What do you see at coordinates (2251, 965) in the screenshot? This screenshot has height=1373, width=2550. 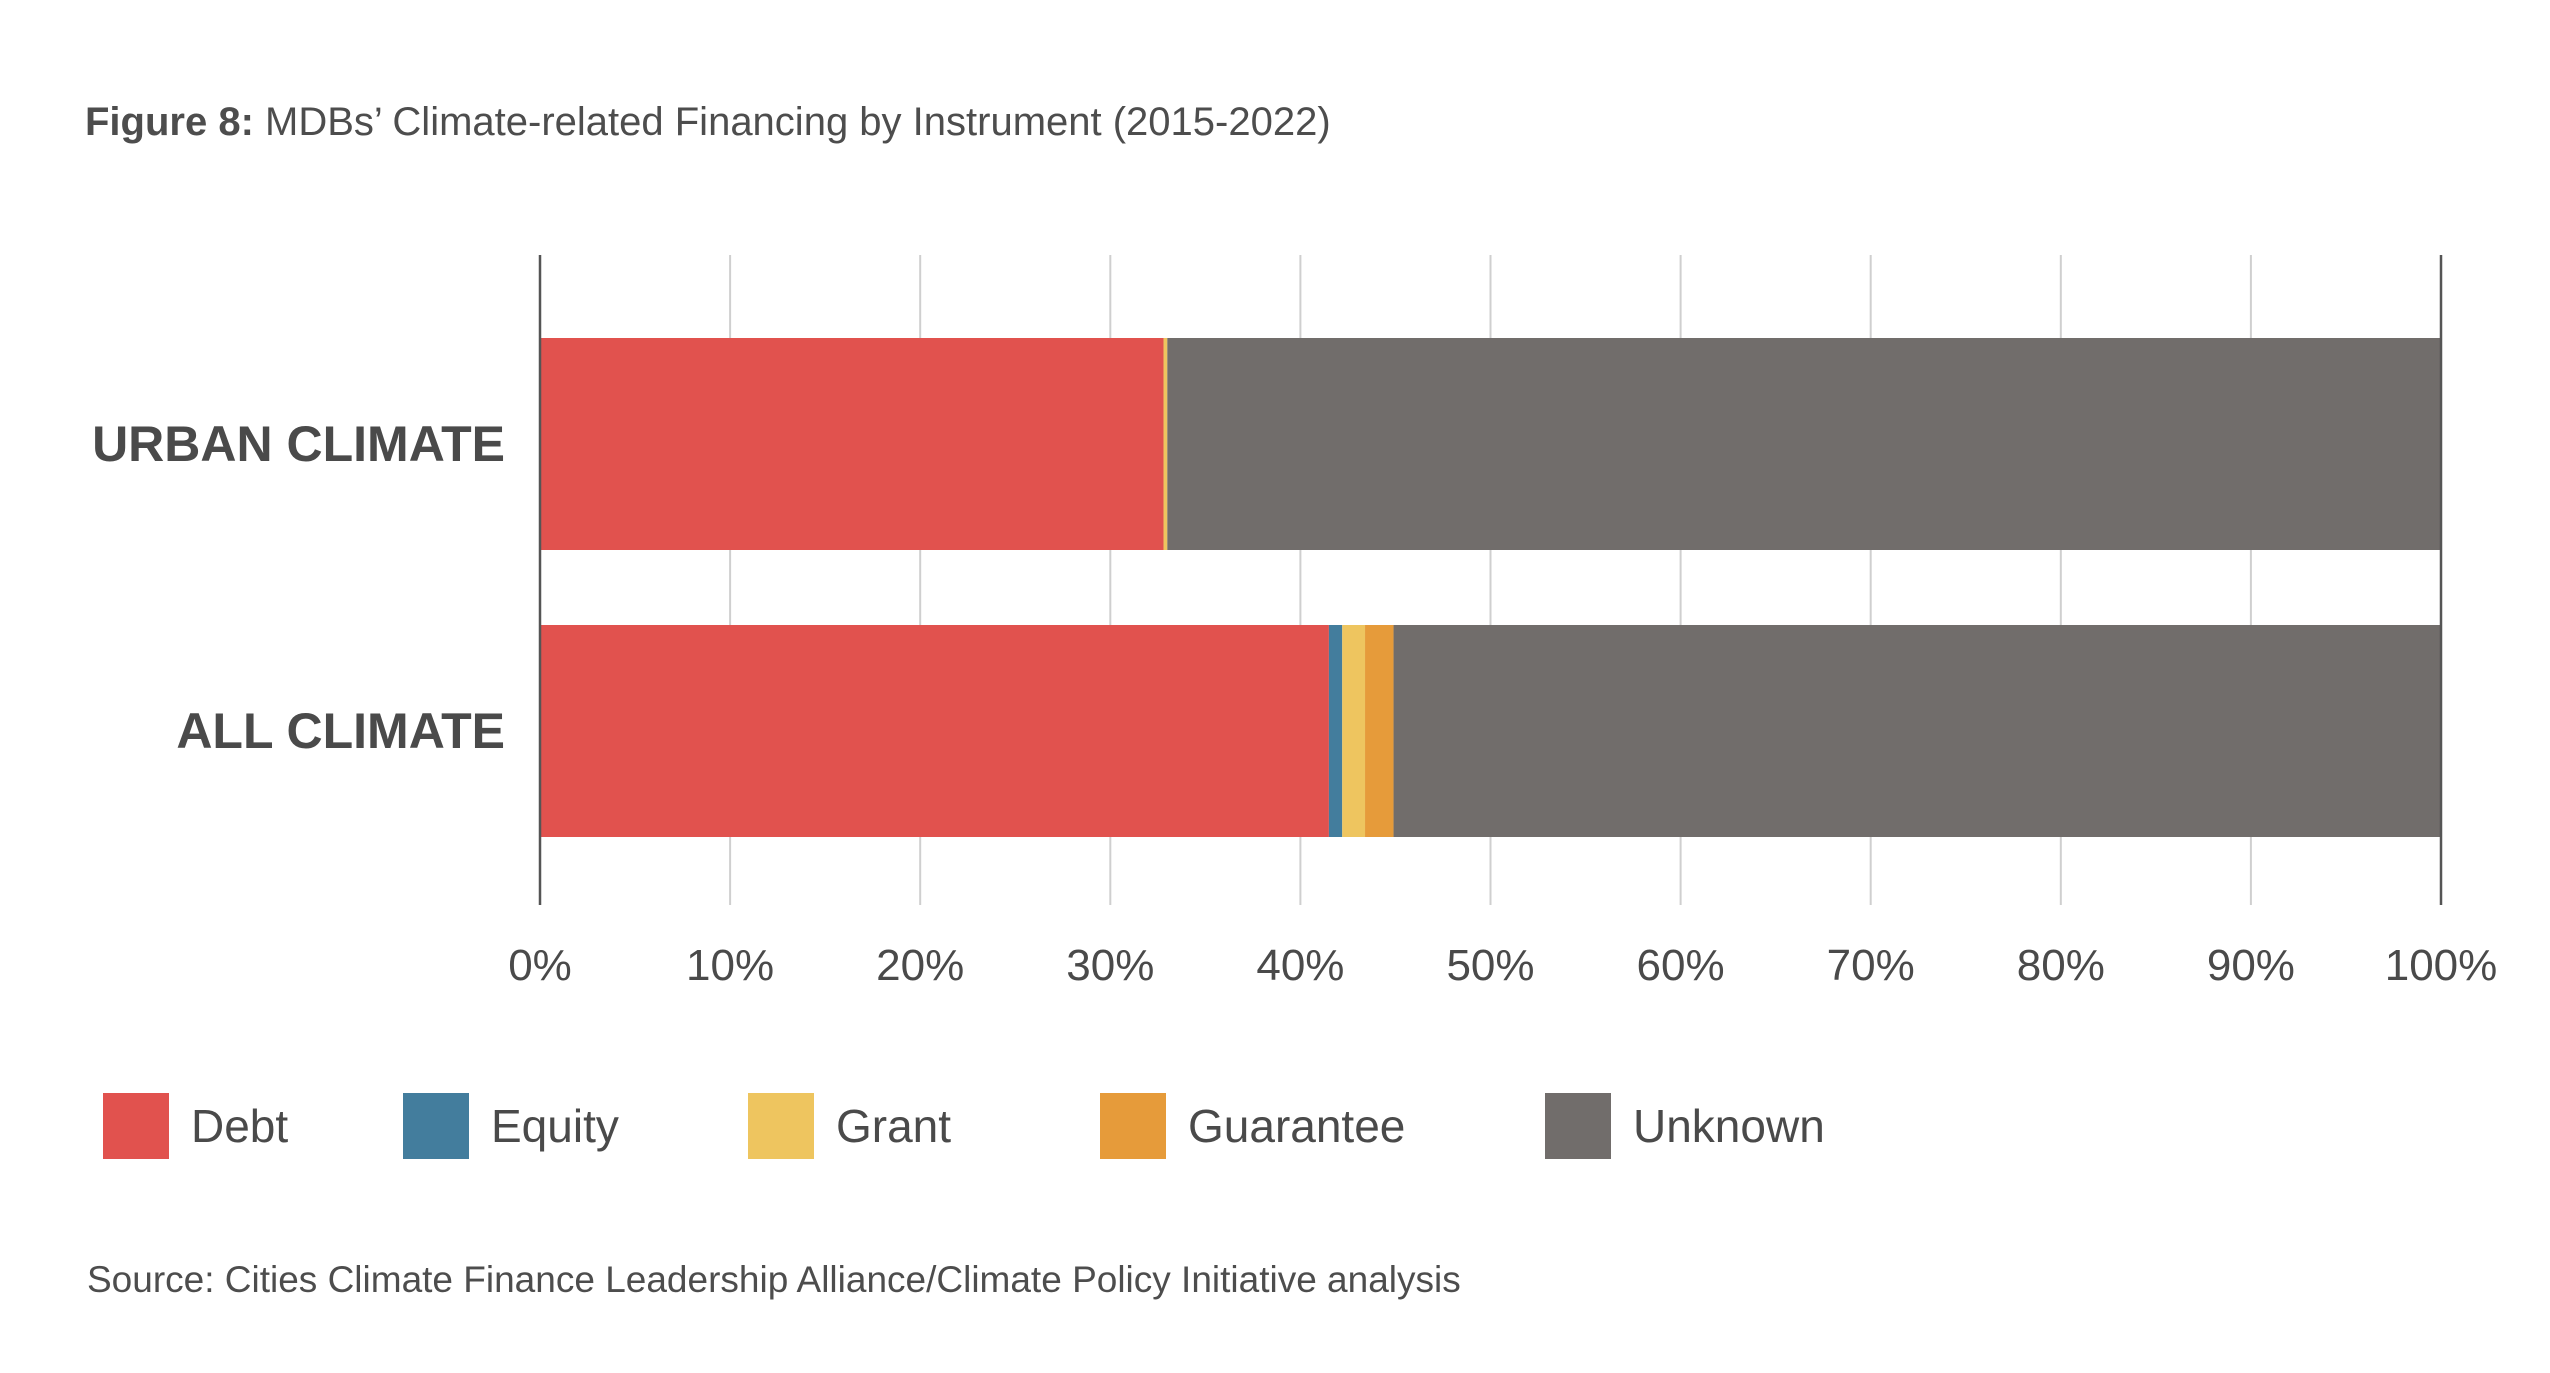 I see `x-tick-label-9: 90%` at bounding box center [2251, 965].